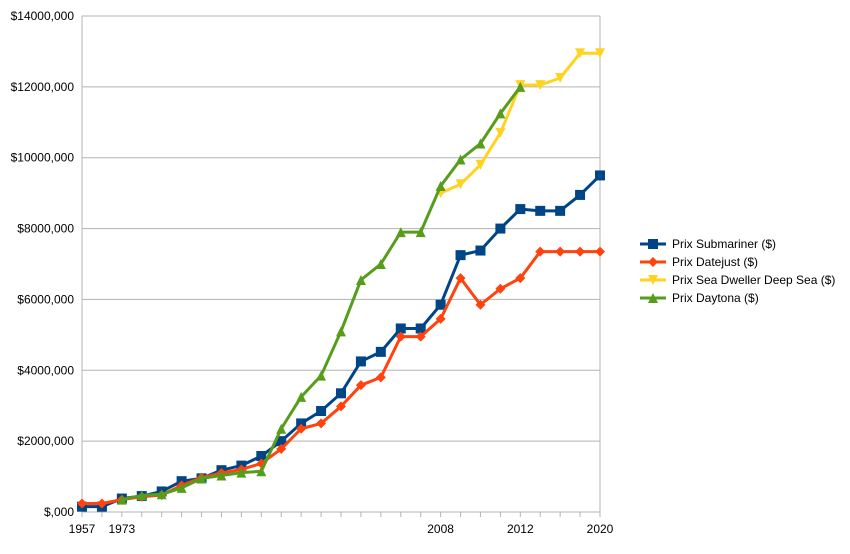 This screenshot has height=554, width=850. I want to click on legend-label: Prix Sea Dweller Deep Sea ($), so click(753, 280).